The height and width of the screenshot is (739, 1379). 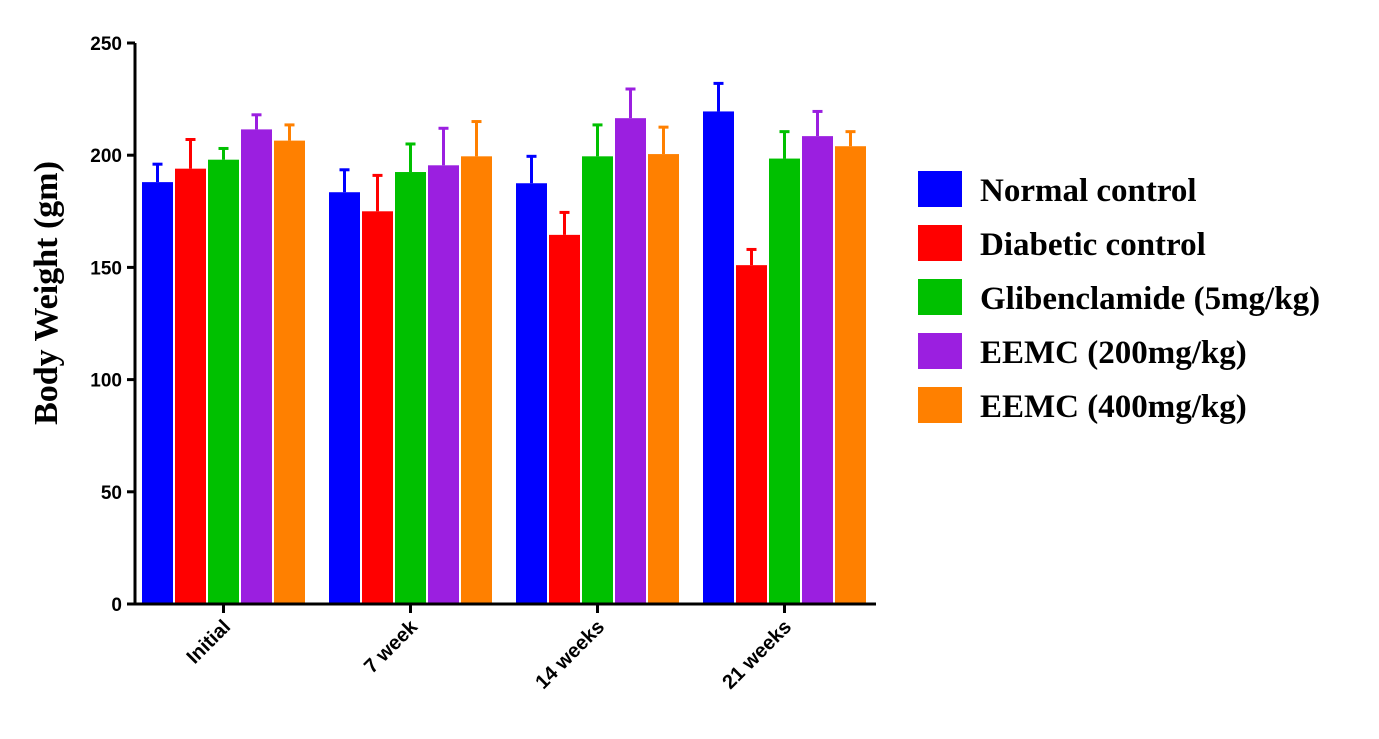 I want to click on legend-item: EEMC (200mg/kg), so click(x=1082, y=352).